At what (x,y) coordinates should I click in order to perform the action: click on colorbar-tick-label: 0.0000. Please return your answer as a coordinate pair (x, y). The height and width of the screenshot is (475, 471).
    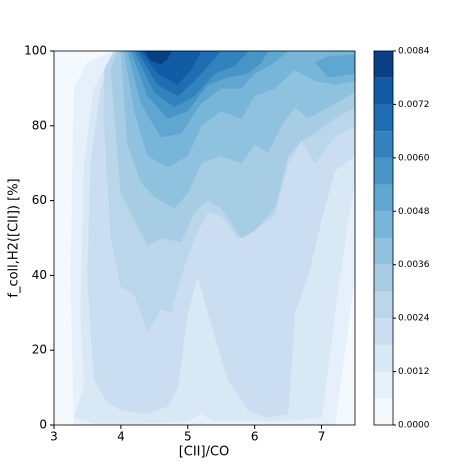
    Looking at the image, I should click on (414, 426).